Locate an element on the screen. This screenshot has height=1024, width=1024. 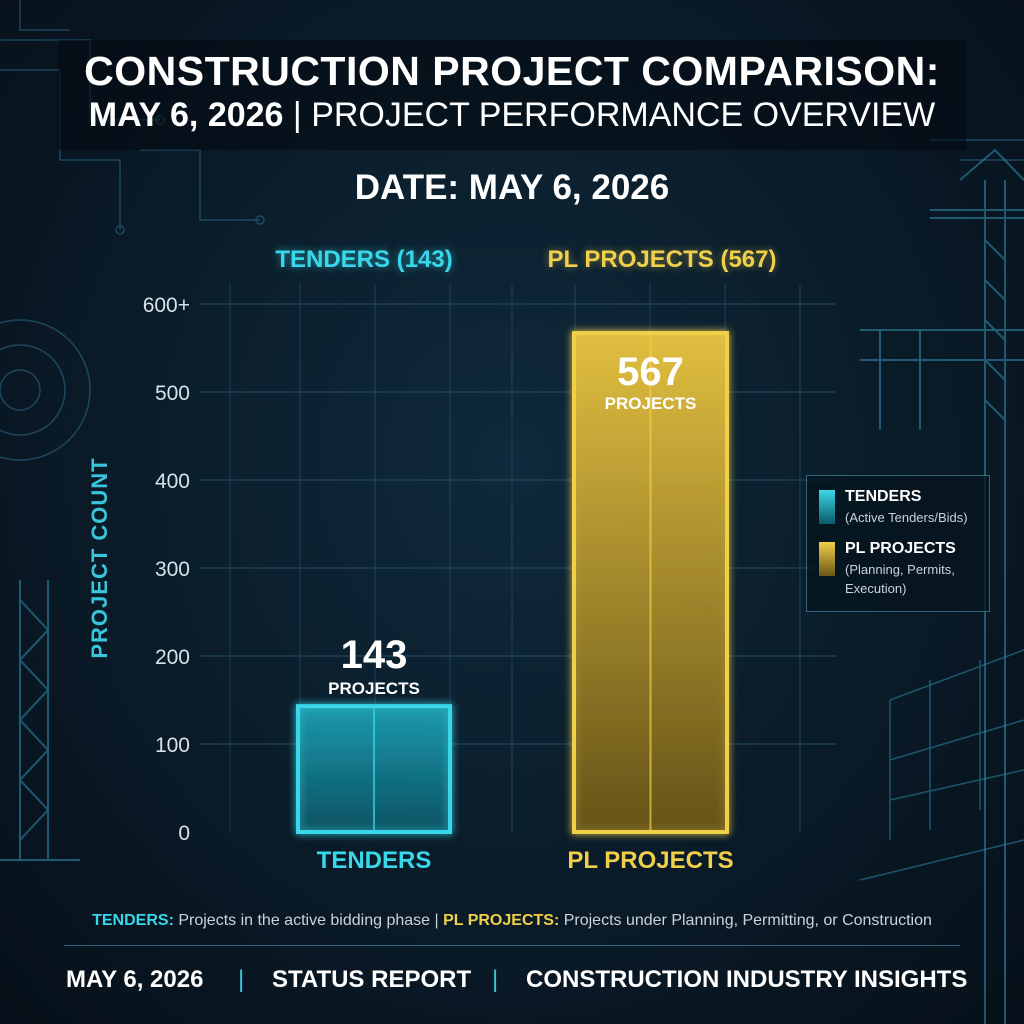
title-date: MAY 6, 2026 is located at coordinates (186, 115).